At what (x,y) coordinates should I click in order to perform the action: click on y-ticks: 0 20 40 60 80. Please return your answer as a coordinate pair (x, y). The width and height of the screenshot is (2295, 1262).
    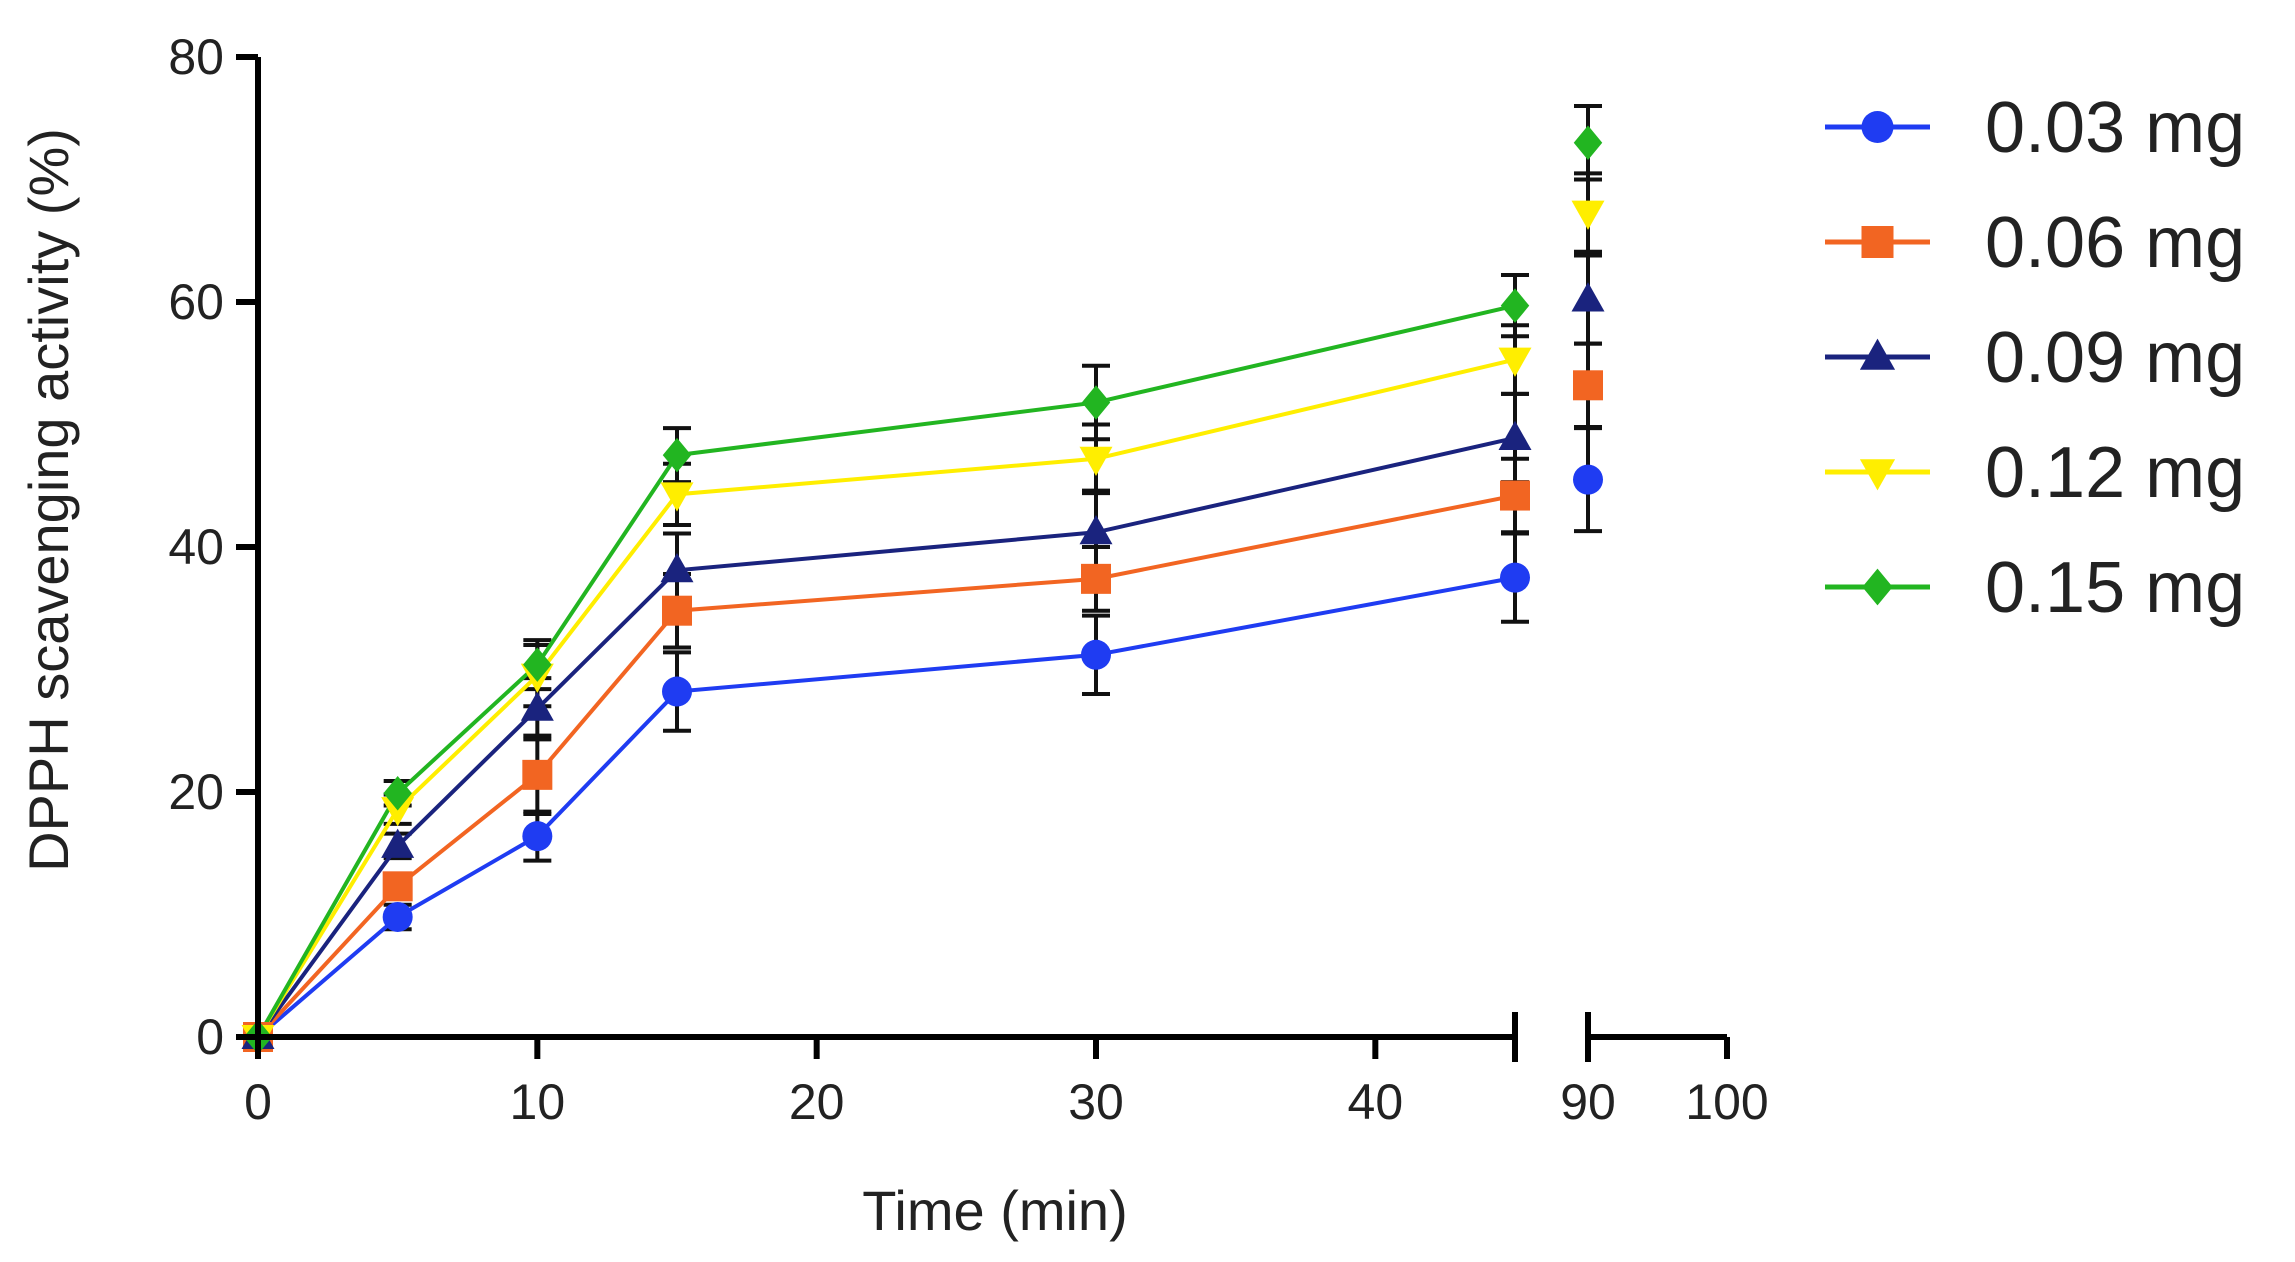
    Looking at the image, I should click on (213, 547).